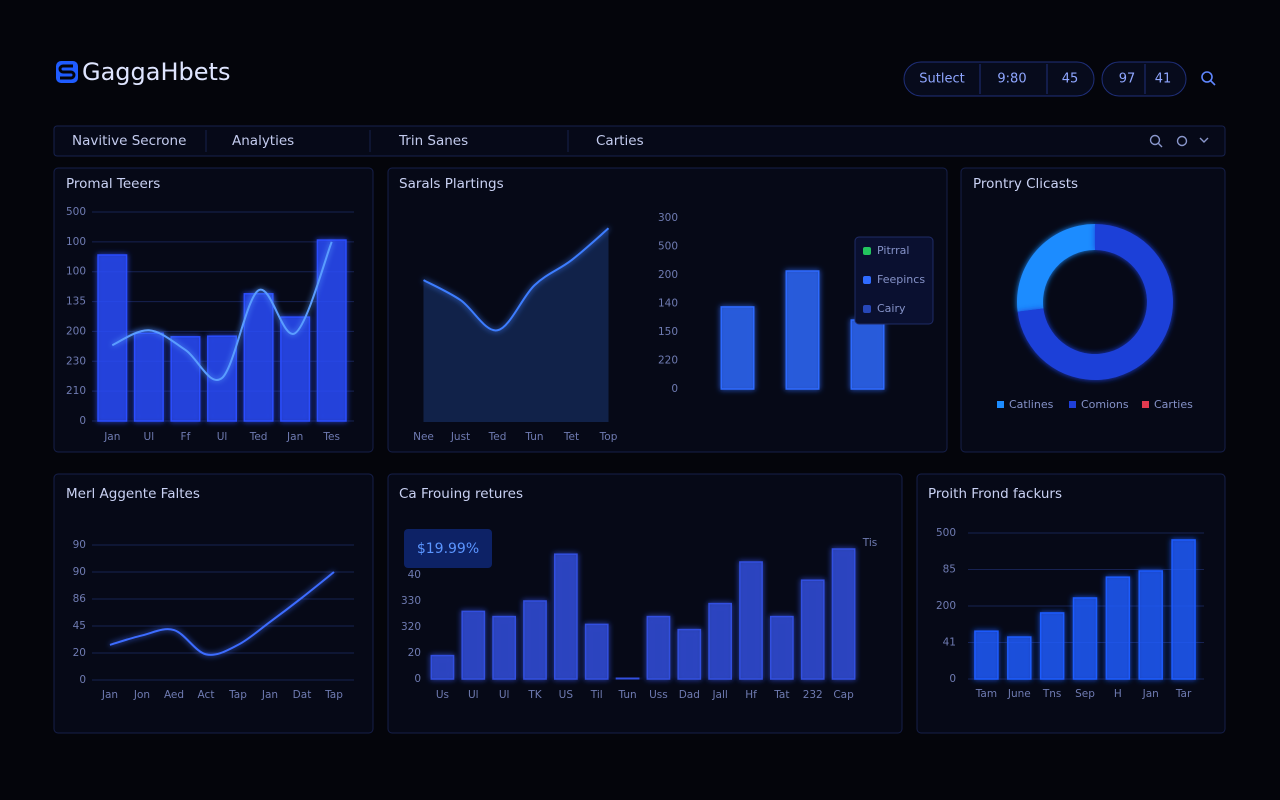 Image resolution: width=1280 pixels, height=800 pixels. I want to click on x-tick-label: Jall, so click(719, 695).